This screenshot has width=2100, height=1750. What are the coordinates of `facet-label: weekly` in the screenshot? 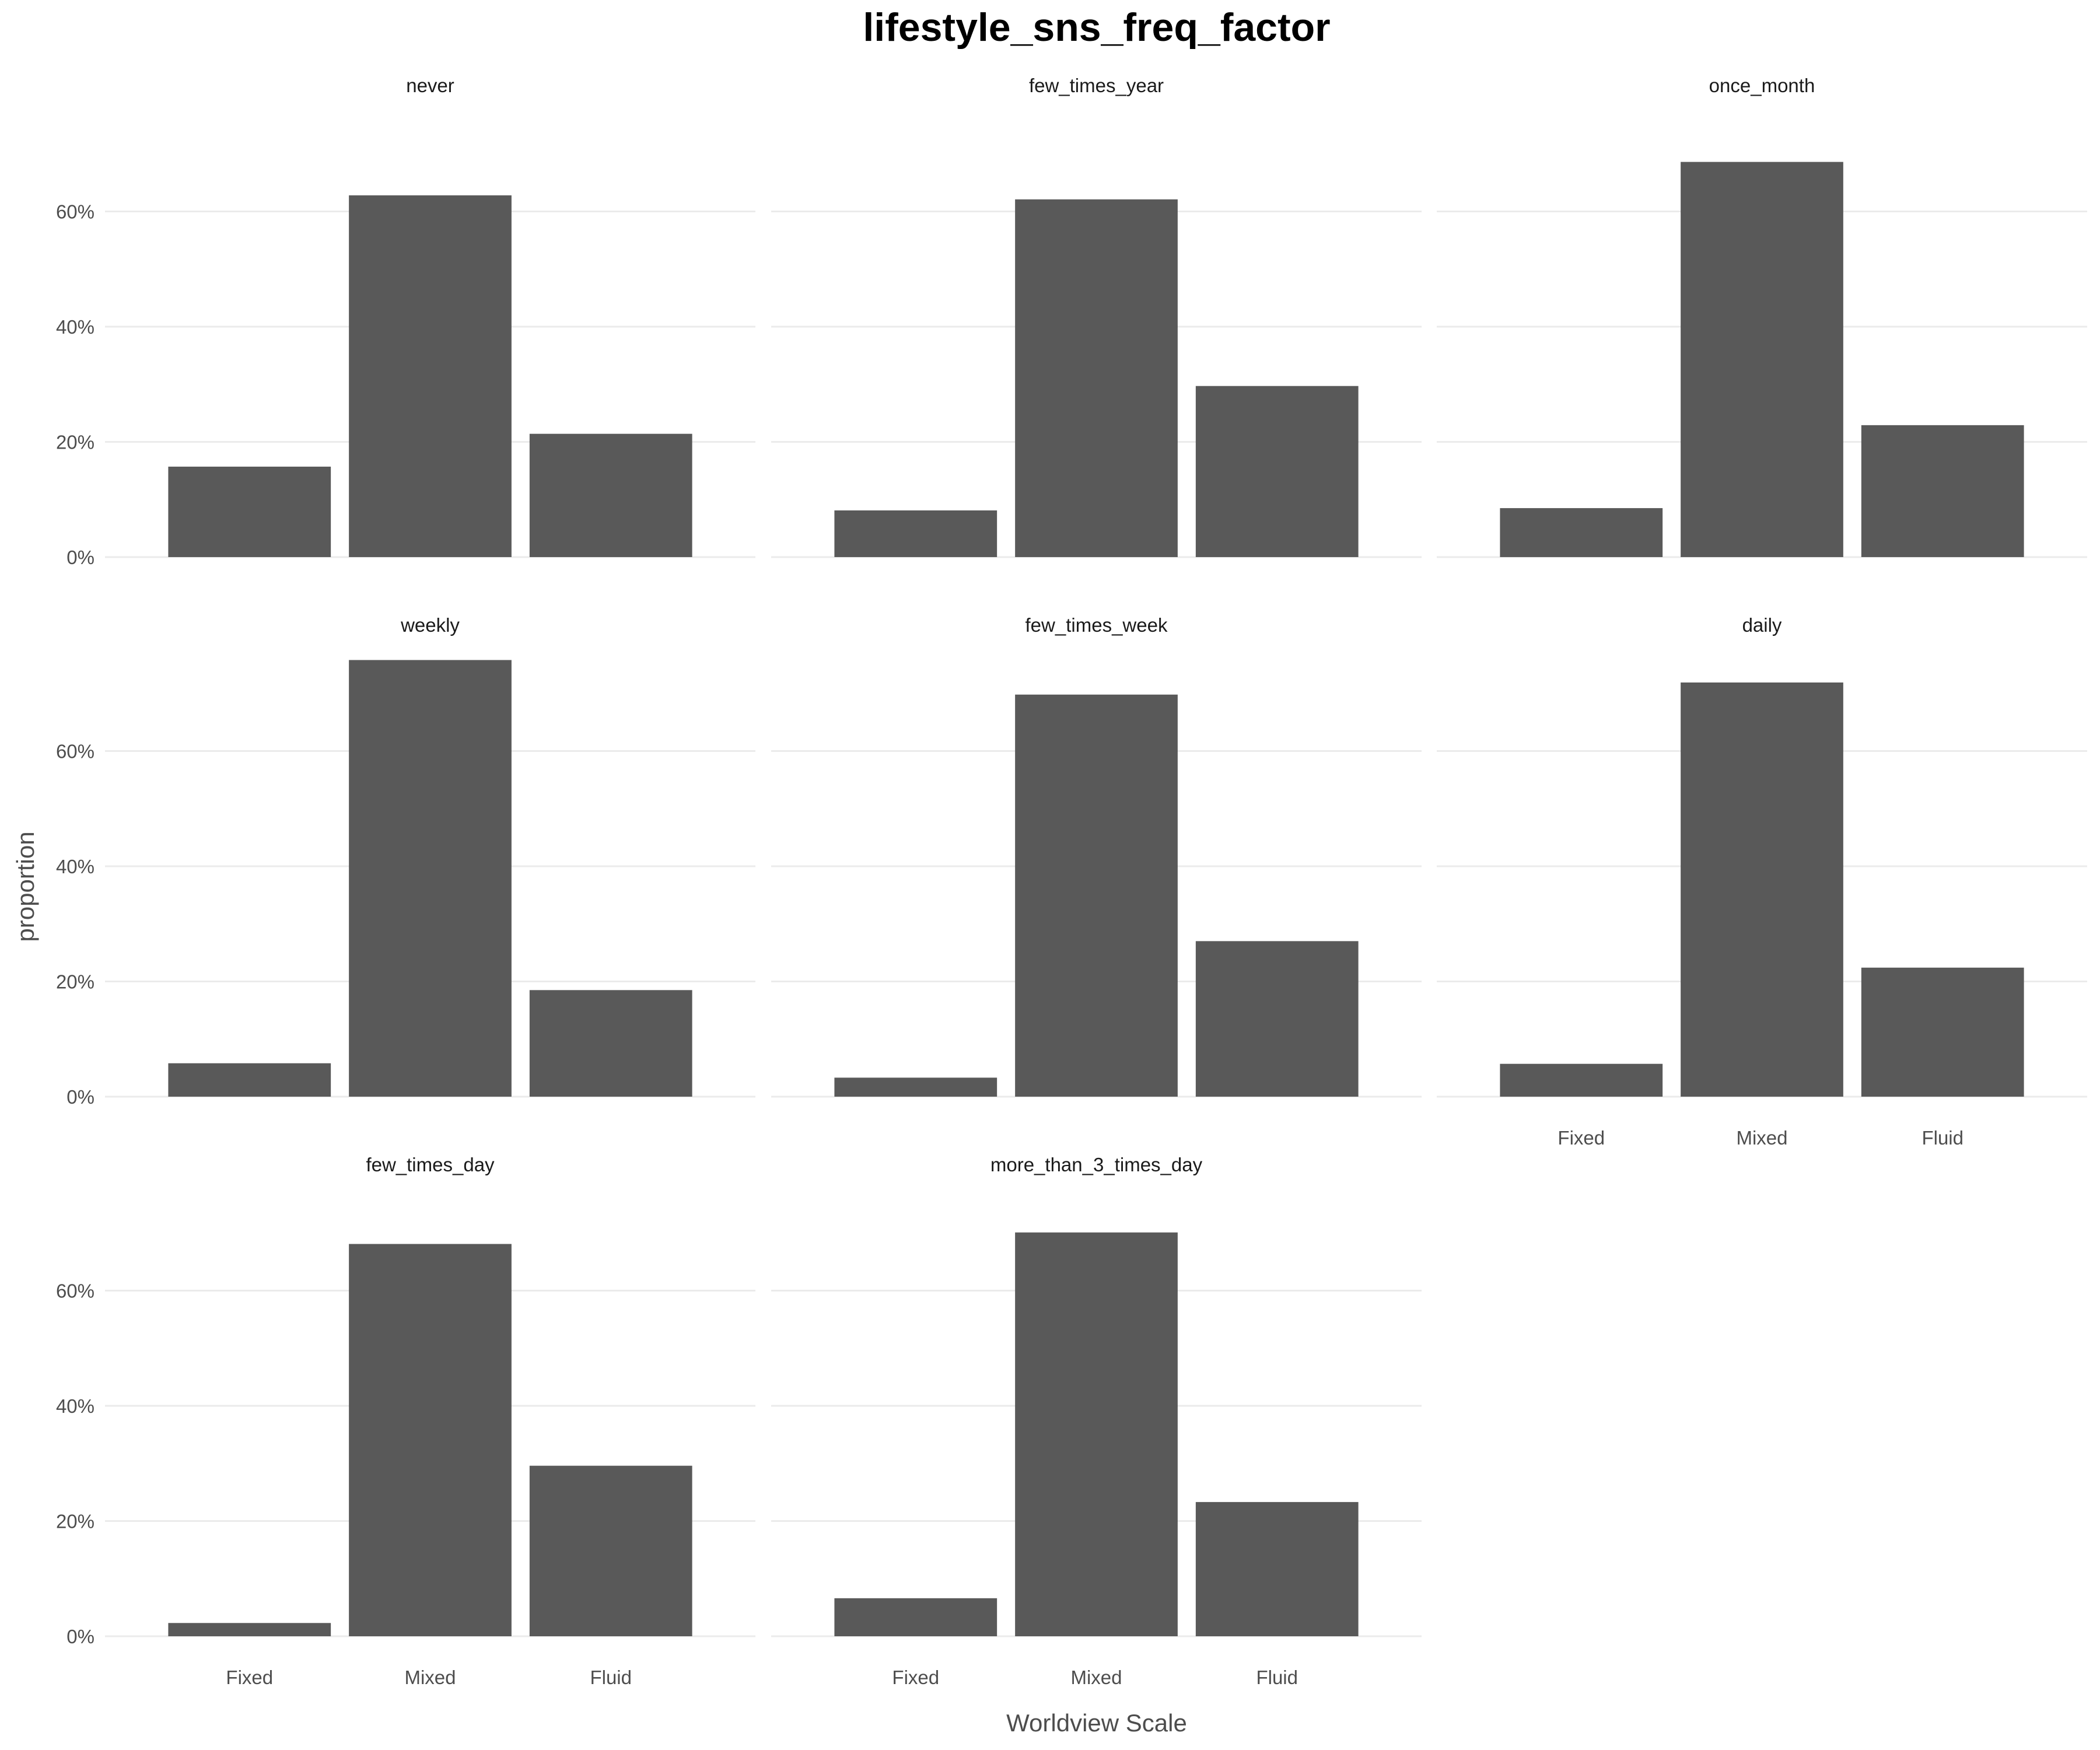 It's located at (430, 625).